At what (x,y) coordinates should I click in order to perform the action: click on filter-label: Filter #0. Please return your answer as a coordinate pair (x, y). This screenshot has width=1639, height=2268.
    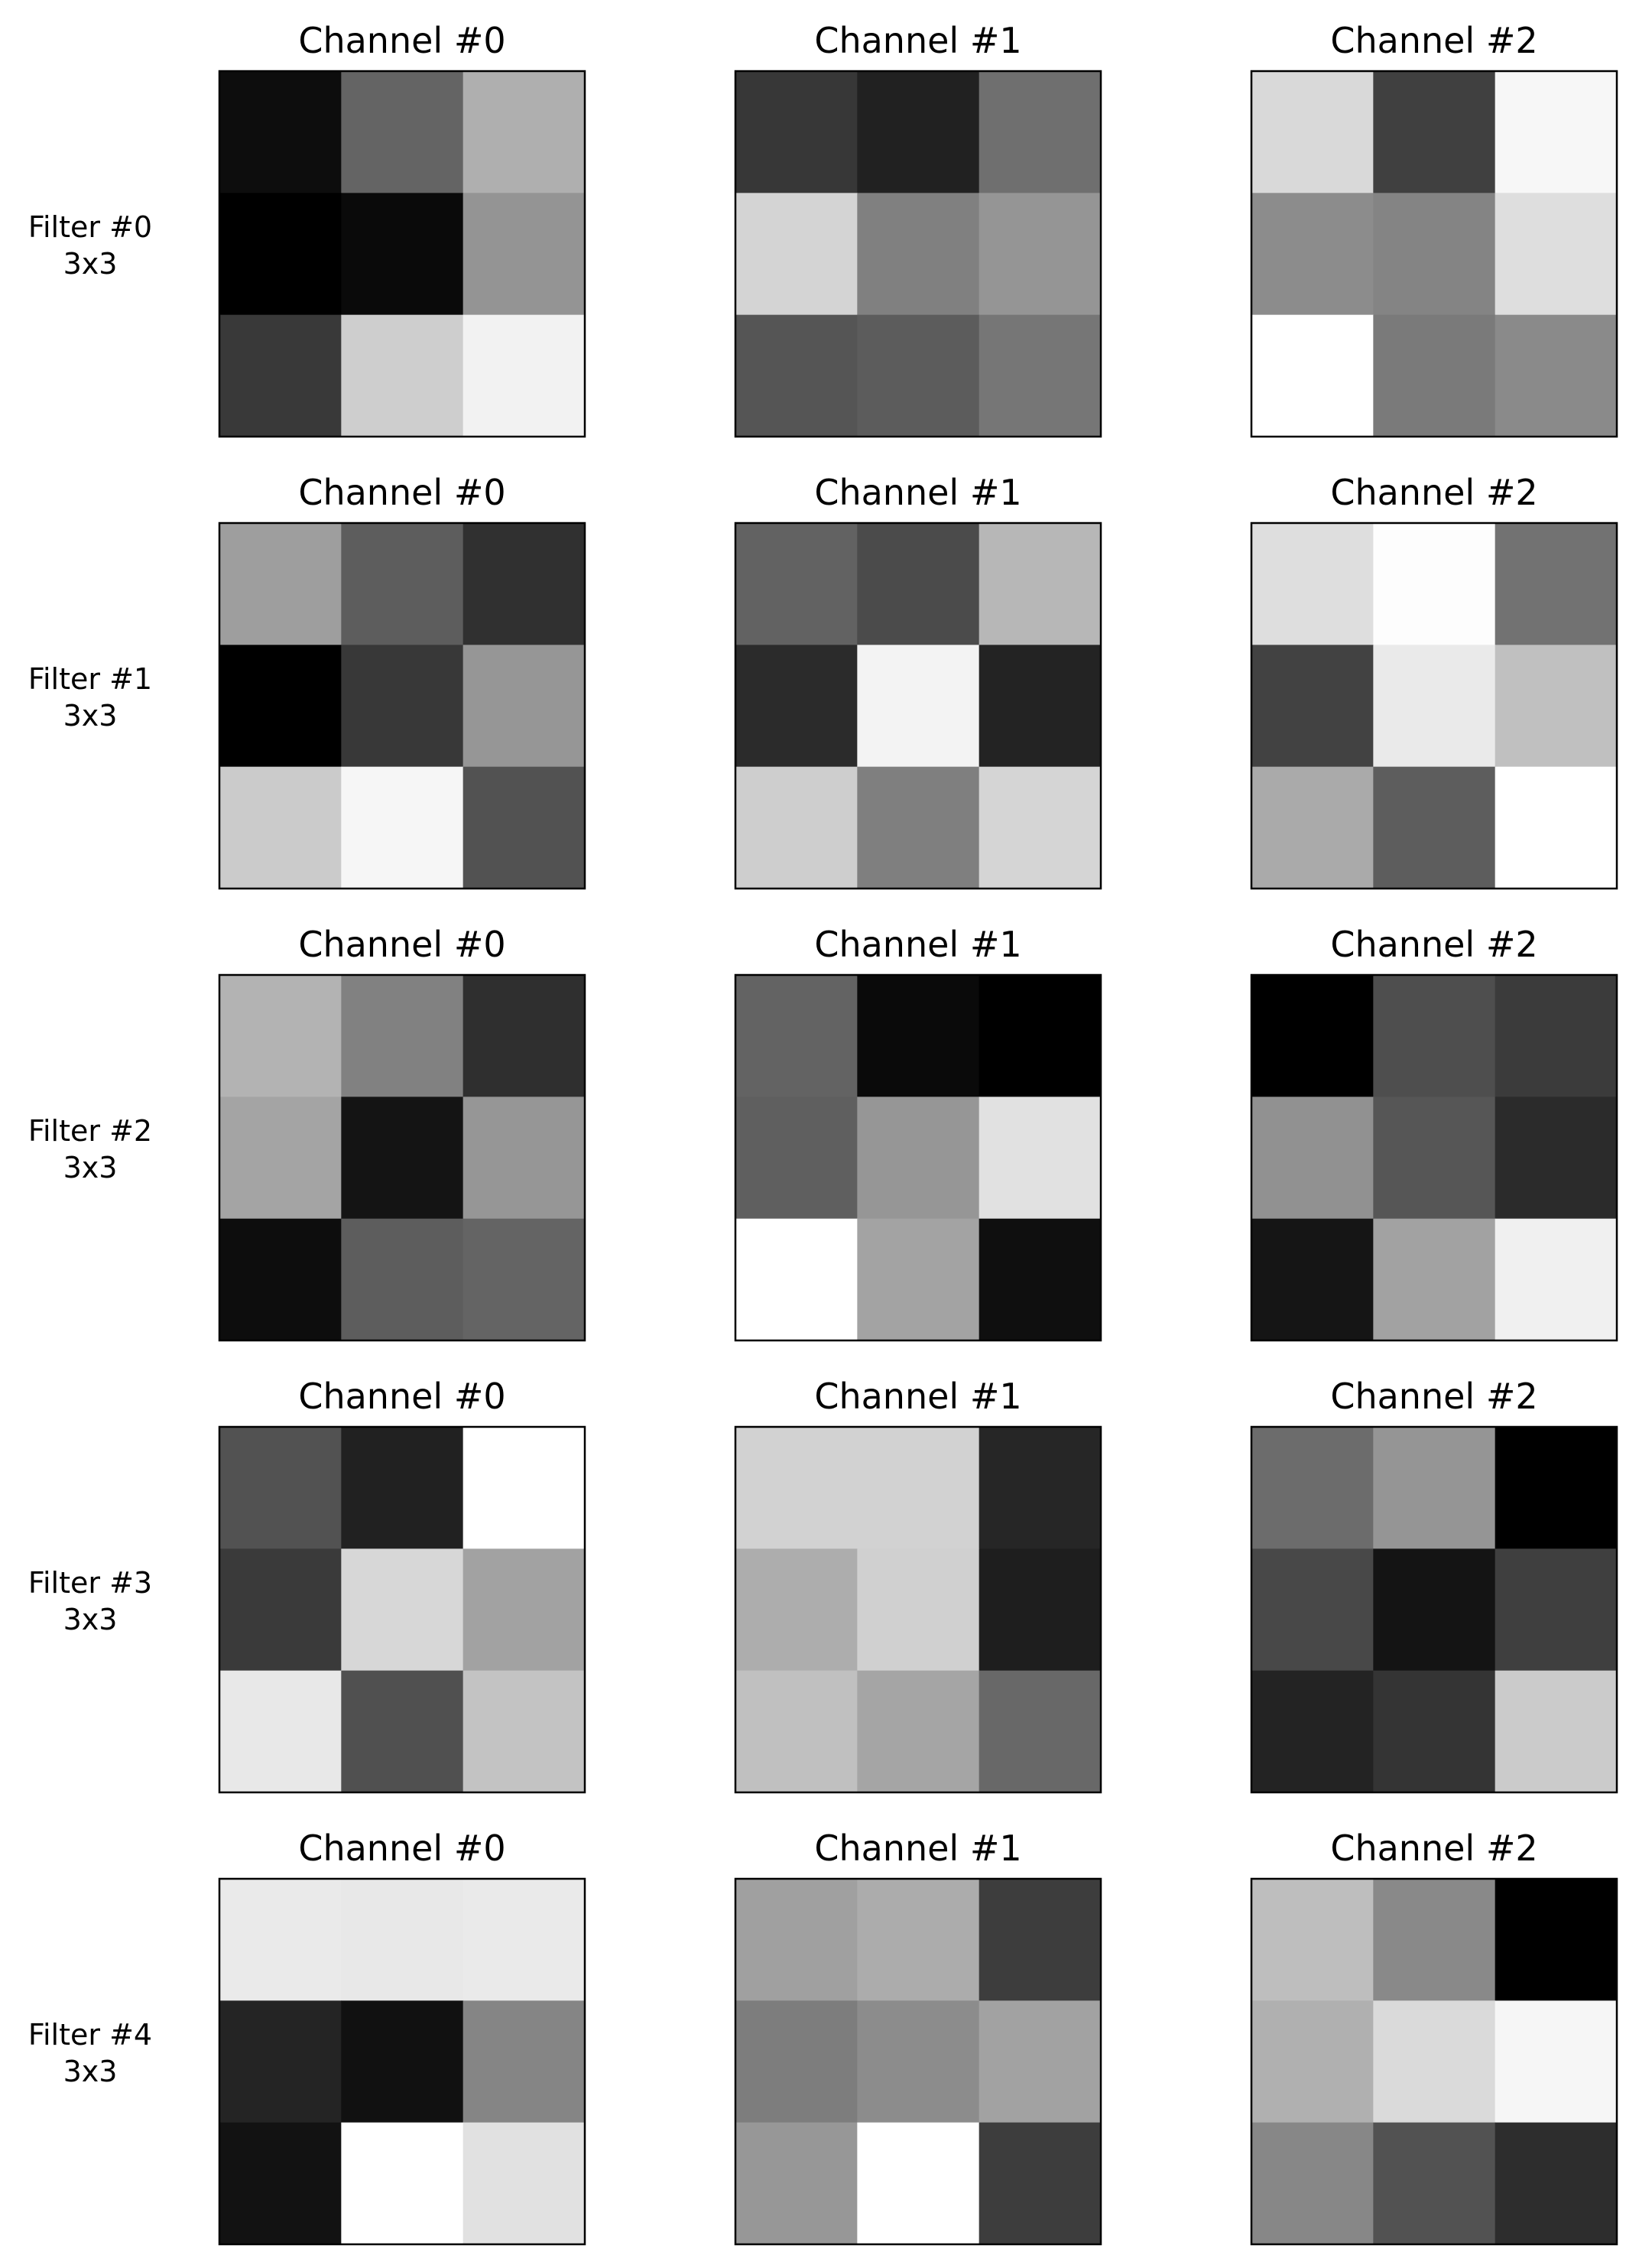
    Looking at the image, I should click on (90, 227).